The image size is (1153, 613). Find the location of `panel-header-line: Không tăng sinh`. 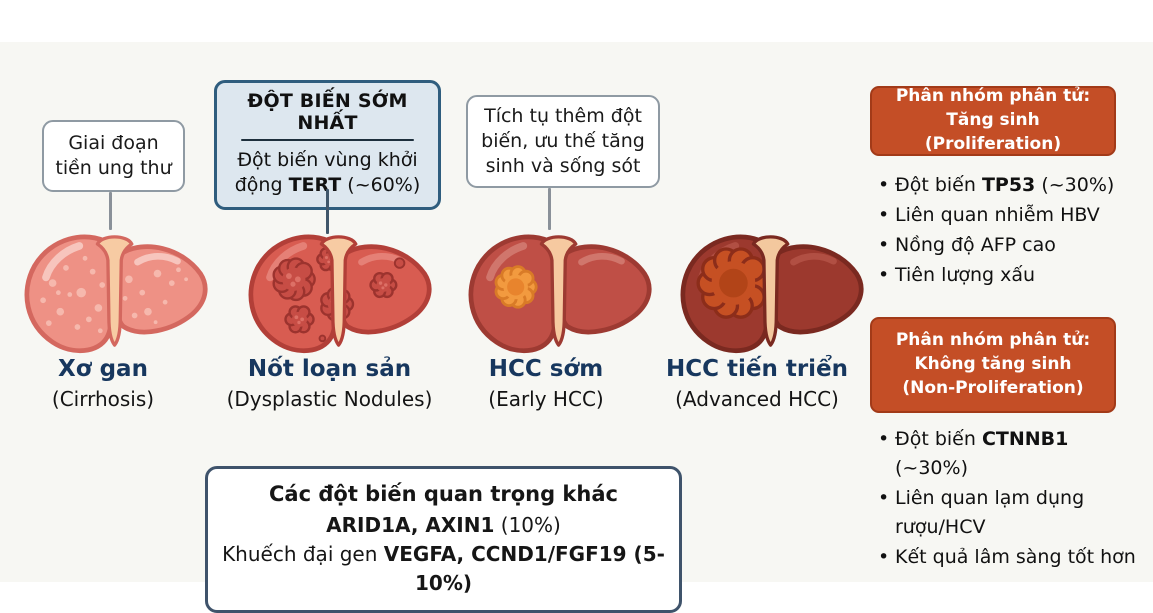

panel-header-line: Không tăng sinh is located at coordinates (993, 364).